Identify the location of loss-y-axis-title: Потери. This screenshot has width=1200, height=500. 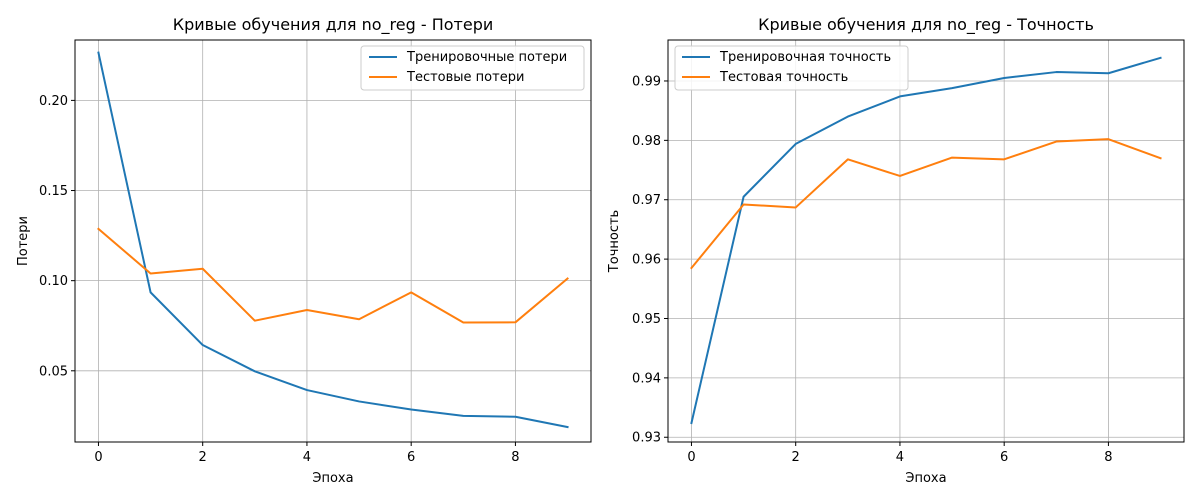
(23, 241).